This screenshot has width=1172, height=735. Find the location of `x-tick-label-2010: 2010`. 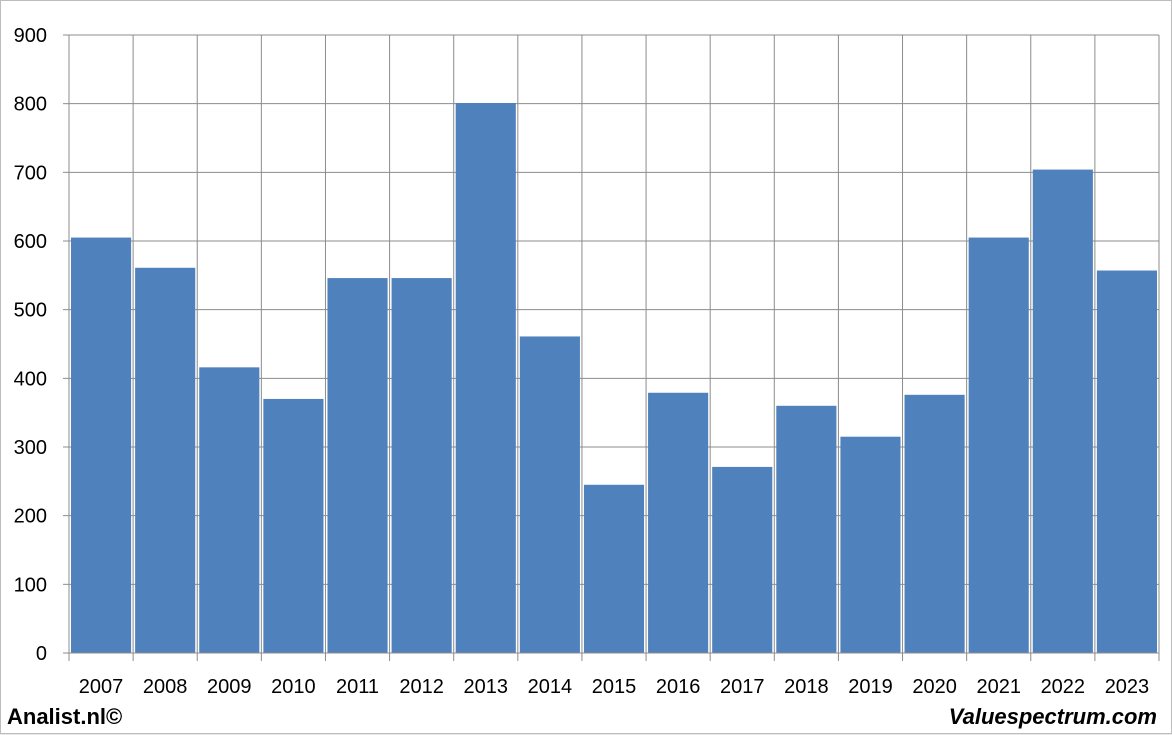

x-tick-label-2010: 2010 is located at coordinates (293, 687).